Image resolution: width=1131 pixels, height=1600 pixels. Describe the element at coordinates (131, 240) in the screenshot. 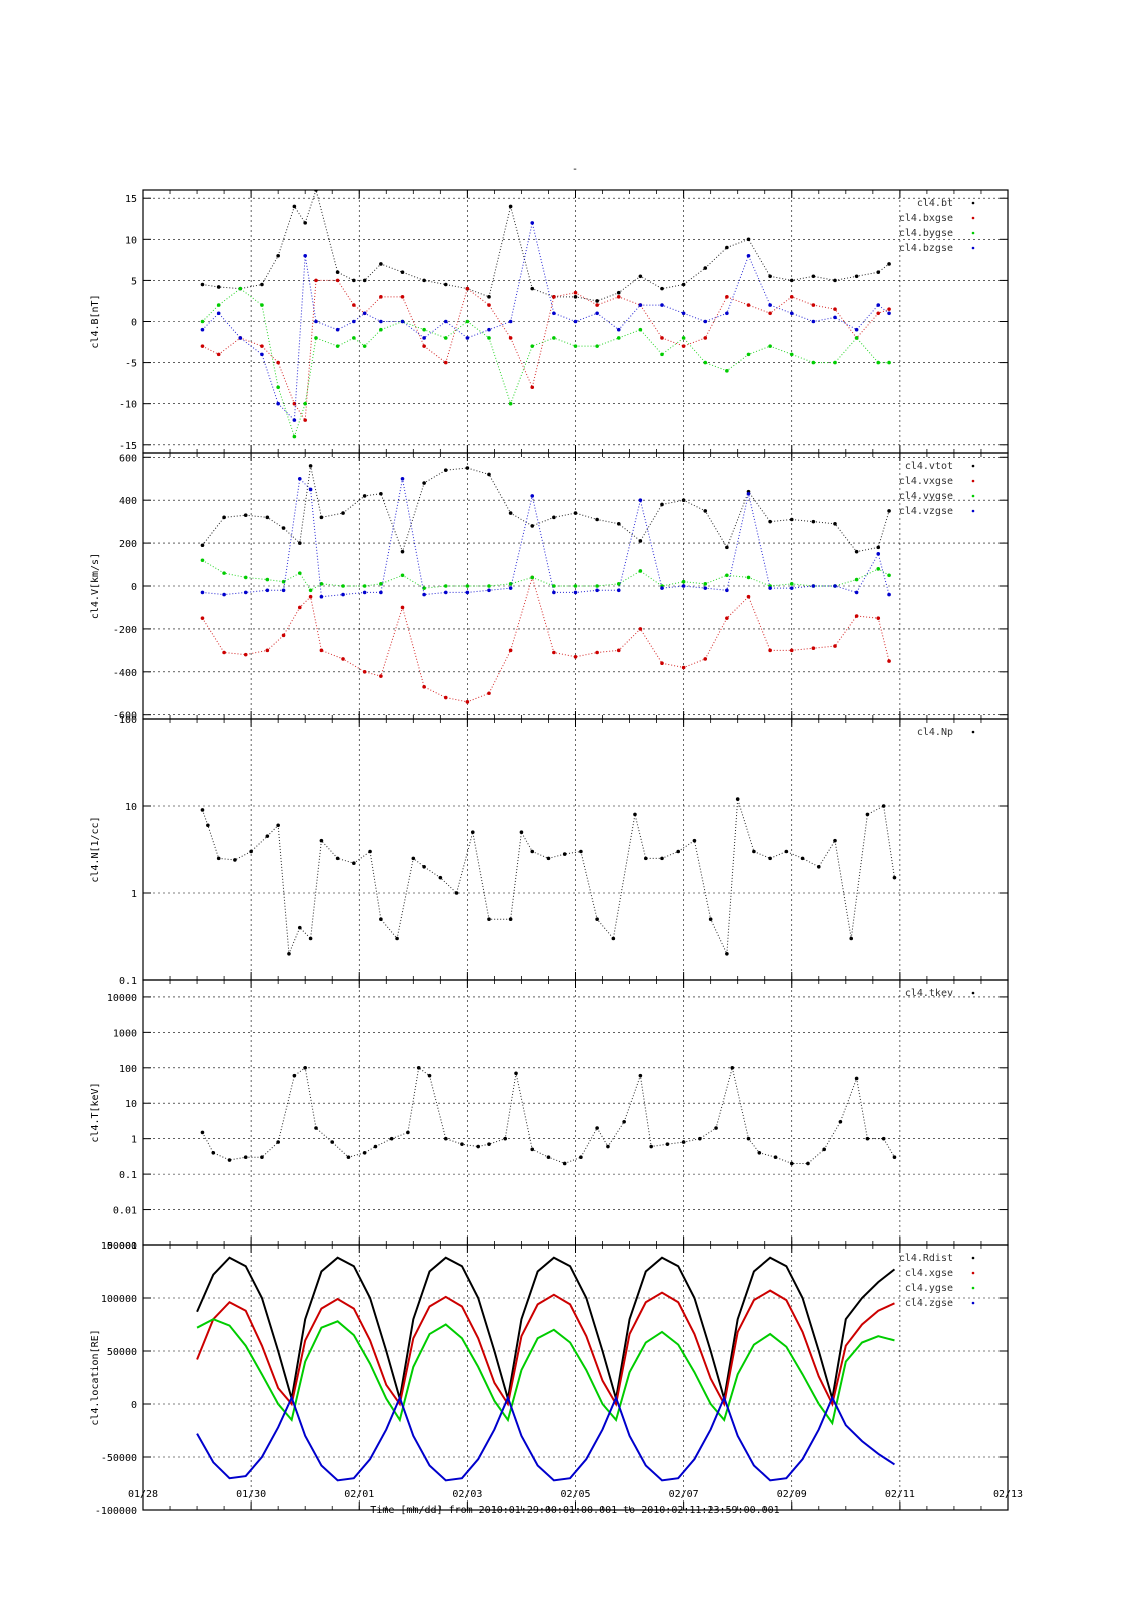

I see `y-tick-label: 10` at that location.